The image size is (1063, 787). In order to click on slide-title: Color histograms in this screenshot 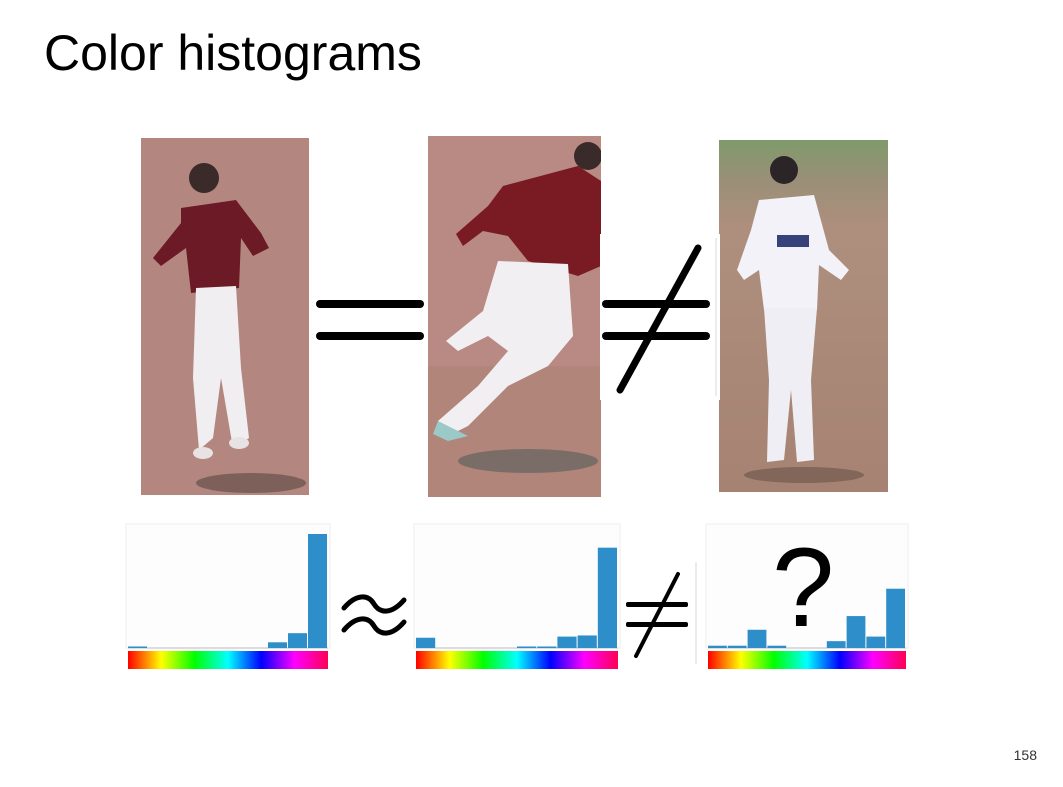, I will do `click(233, 53)`.